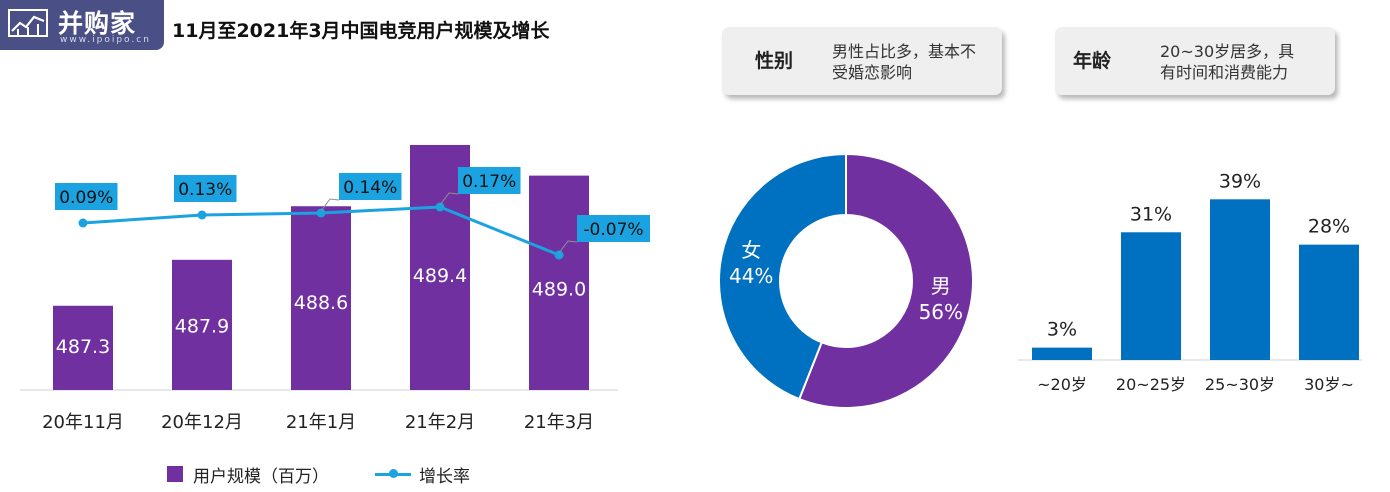  What do you see at coordinates (1062, 384) in the screenshot?
I see `age-tick-label: ~20岁` at bounding box center [1062, 384].